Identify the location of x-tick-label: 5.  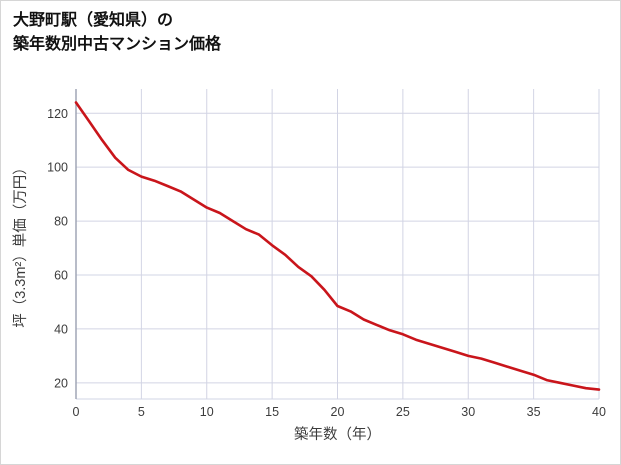
(141, 412).